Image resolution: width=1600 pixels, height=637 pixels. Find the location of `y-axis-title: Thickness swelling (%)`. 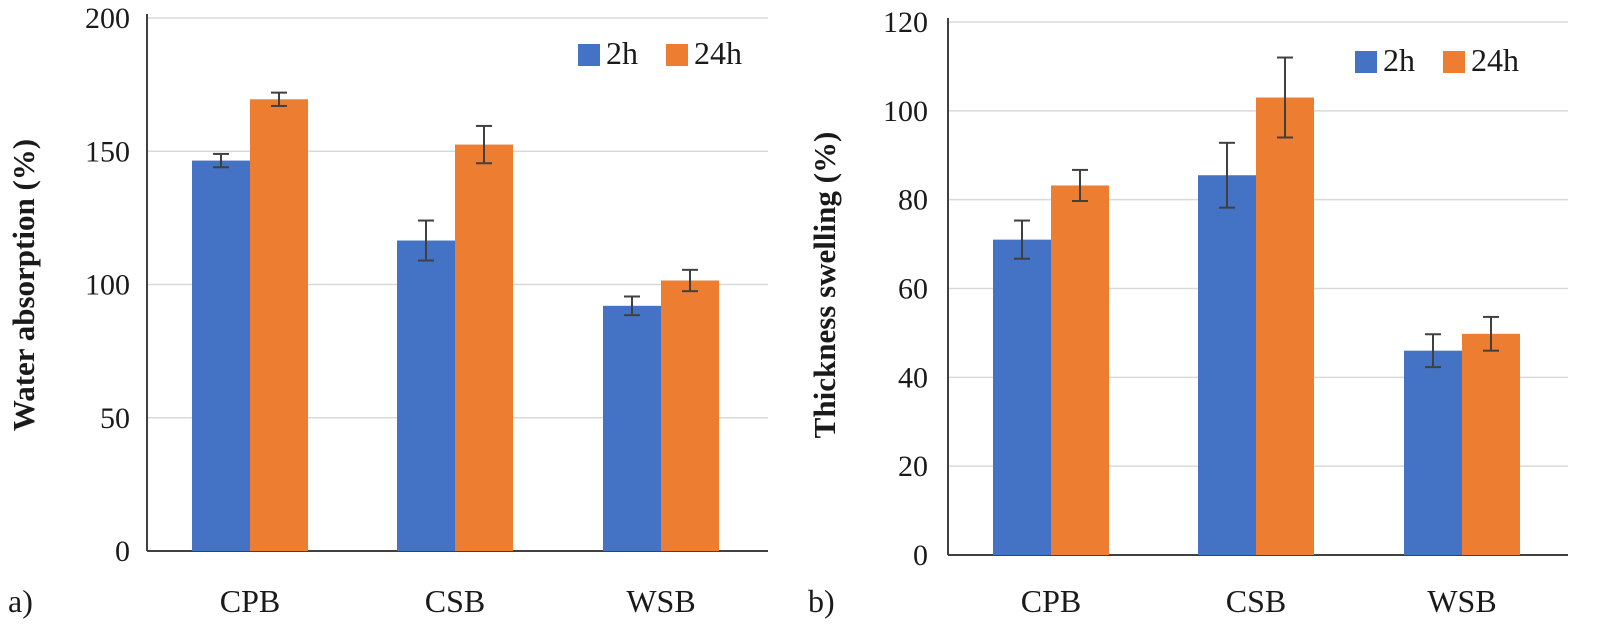

y-axis-title: Thickness swelling (%) is located at coordinates (824, 285).